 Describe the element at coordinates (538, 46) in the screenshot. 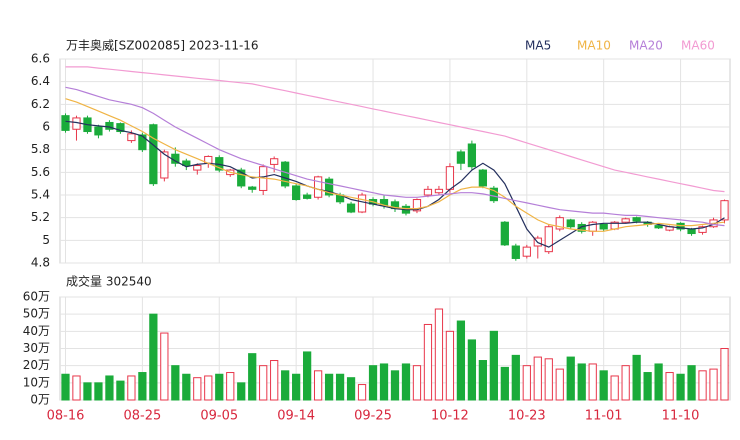

I see `legend-entry: MA5` at that location.